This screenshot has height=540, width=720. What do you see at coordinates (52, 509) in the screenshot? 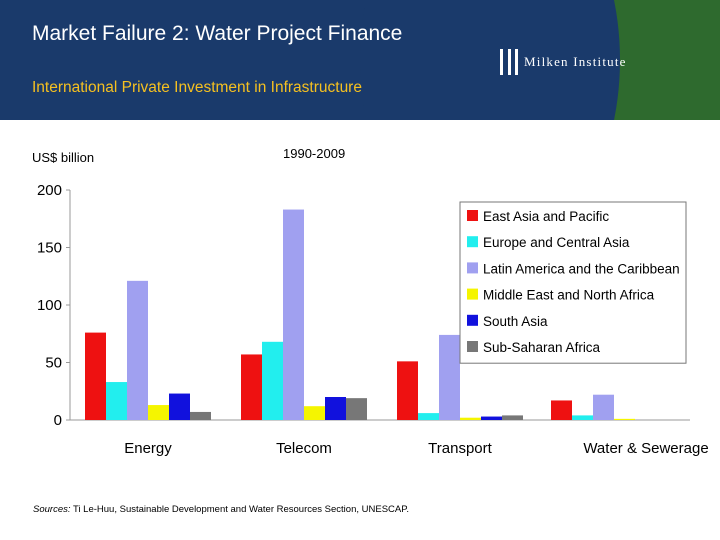
I see `source-prefix: Sources:` at bounding box center [52, 509].